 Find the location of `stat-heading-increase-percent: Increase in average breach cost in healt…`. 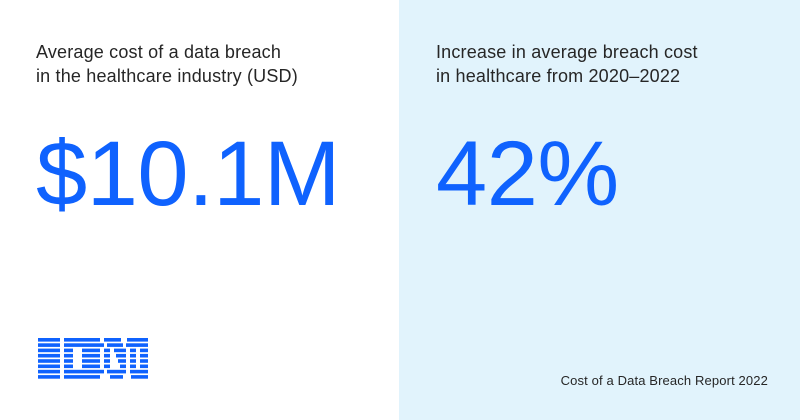

stat-heading-increase-percent: Increase in average breach cost in healt… is located at coordinates (567, 64).